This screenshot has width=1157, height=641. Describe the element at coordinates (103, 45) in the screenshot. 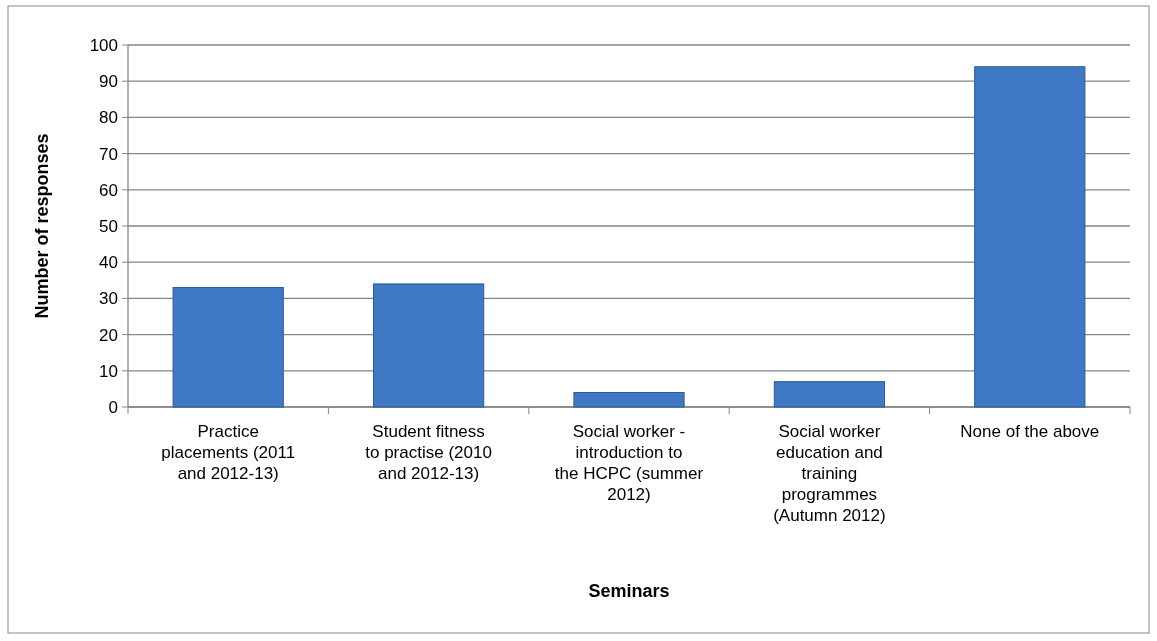

I see `y-tick-label: 100` at that location.